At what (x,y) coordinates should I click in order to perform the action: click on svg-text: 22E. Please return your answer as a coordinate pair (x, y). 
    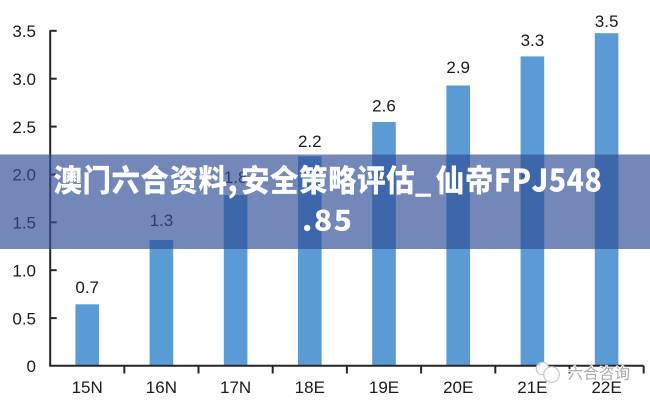
    Looking at the image, I should click on (606, 387).